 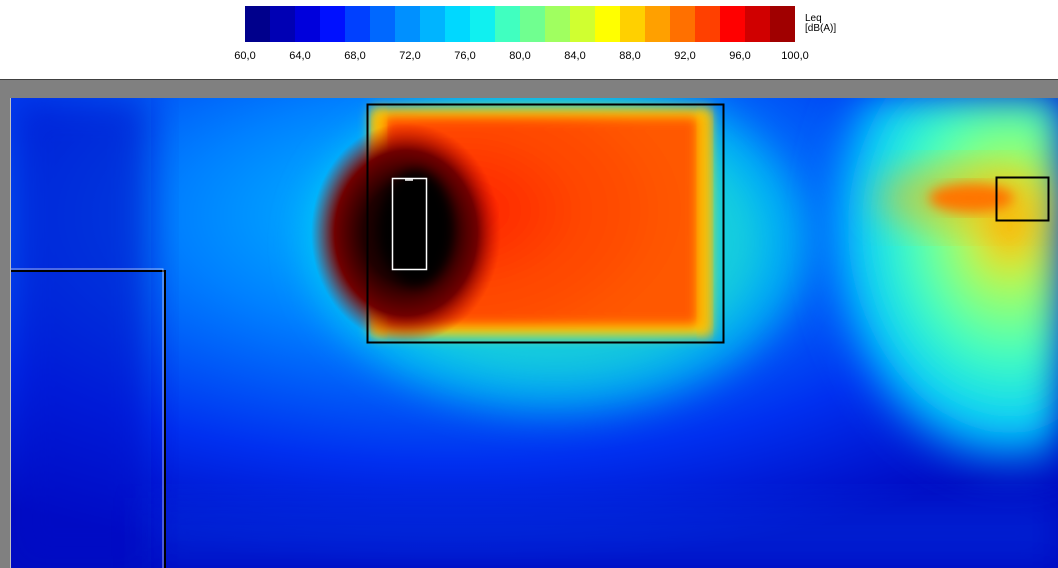 I want to click on left-low-zone, so click(x=81, y=333).